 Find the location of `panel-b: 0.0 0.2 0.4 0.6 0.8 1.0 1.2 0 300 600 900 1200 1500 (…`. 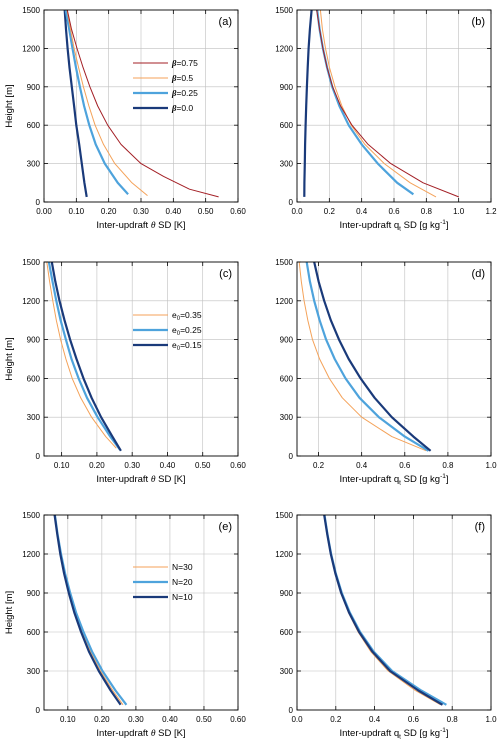

panel-b: 0.0 0.2 0.4 0.6 0.8 1.0 1.2 0 300 600 900 1200 1500 (… is located at coordinates (386, 119).